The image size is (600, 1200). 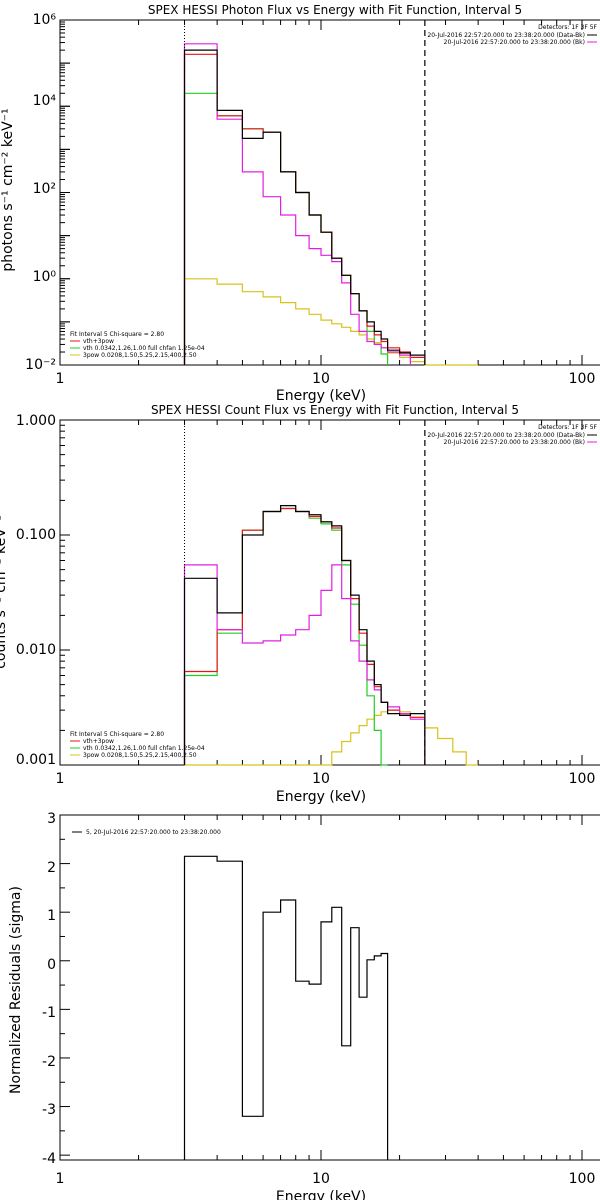 What do you see at coordinates (40, 365) in the screenshot?
I see `photon-ytick-1e-2: 10⁻²` at bounding box center [40, 365].